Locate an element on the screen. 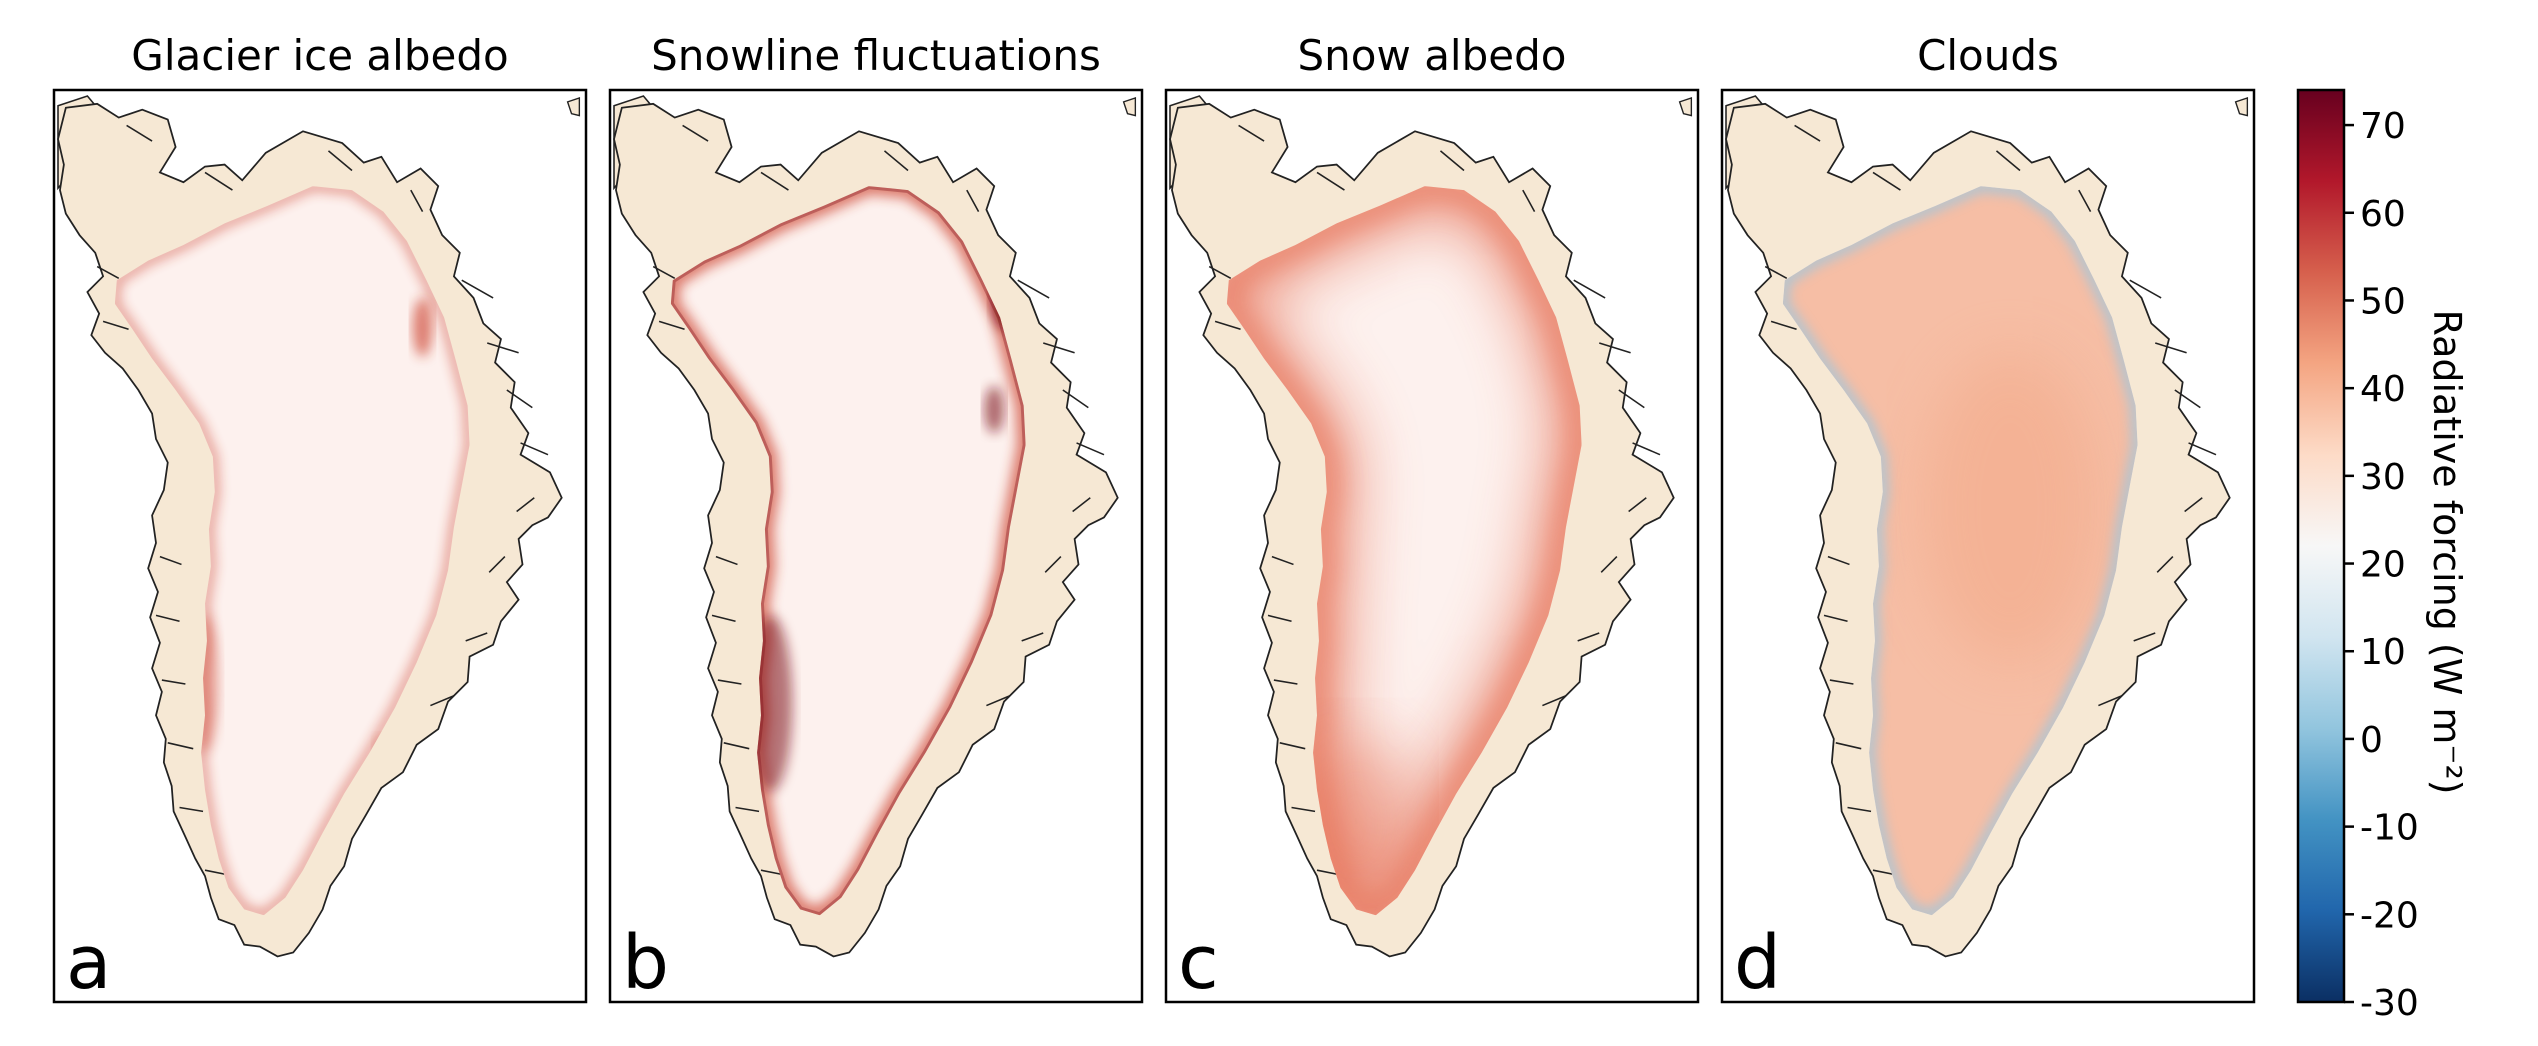  colorbar-tick-label: 40 is located at coordinates (2383, 389).